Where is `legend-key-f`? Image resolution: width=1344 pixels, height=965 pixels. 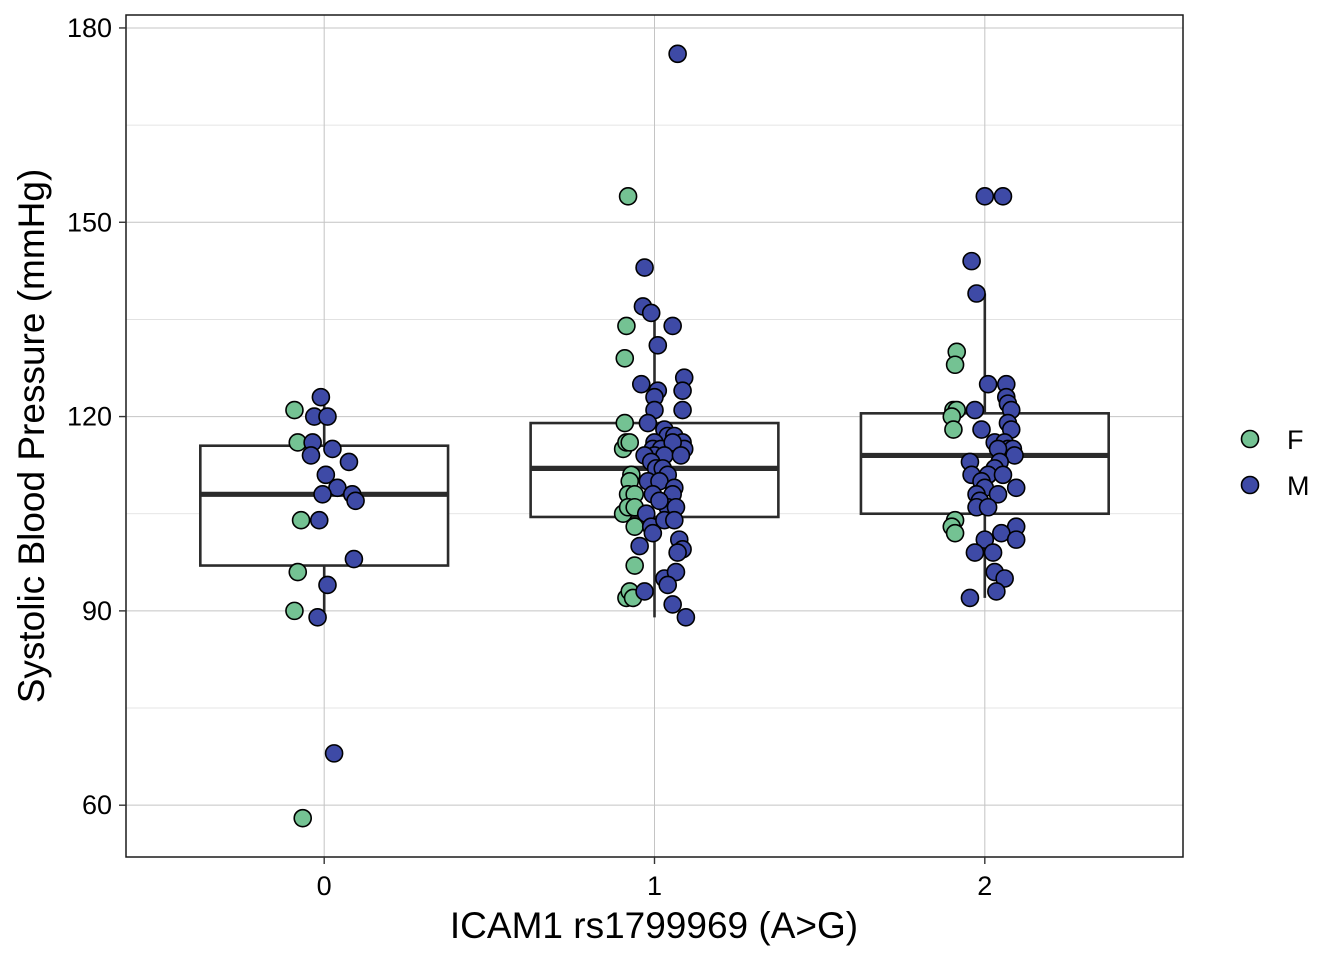 legend-key-f is located at coordinates (1250, 439).